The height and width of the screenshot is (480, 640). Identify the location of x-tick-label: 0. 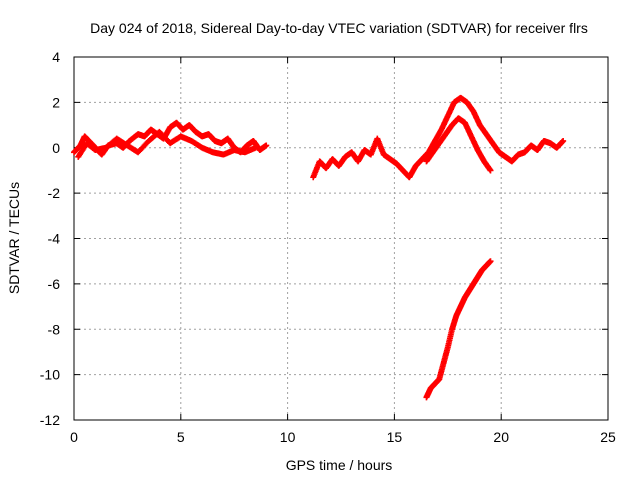
(74, 437).